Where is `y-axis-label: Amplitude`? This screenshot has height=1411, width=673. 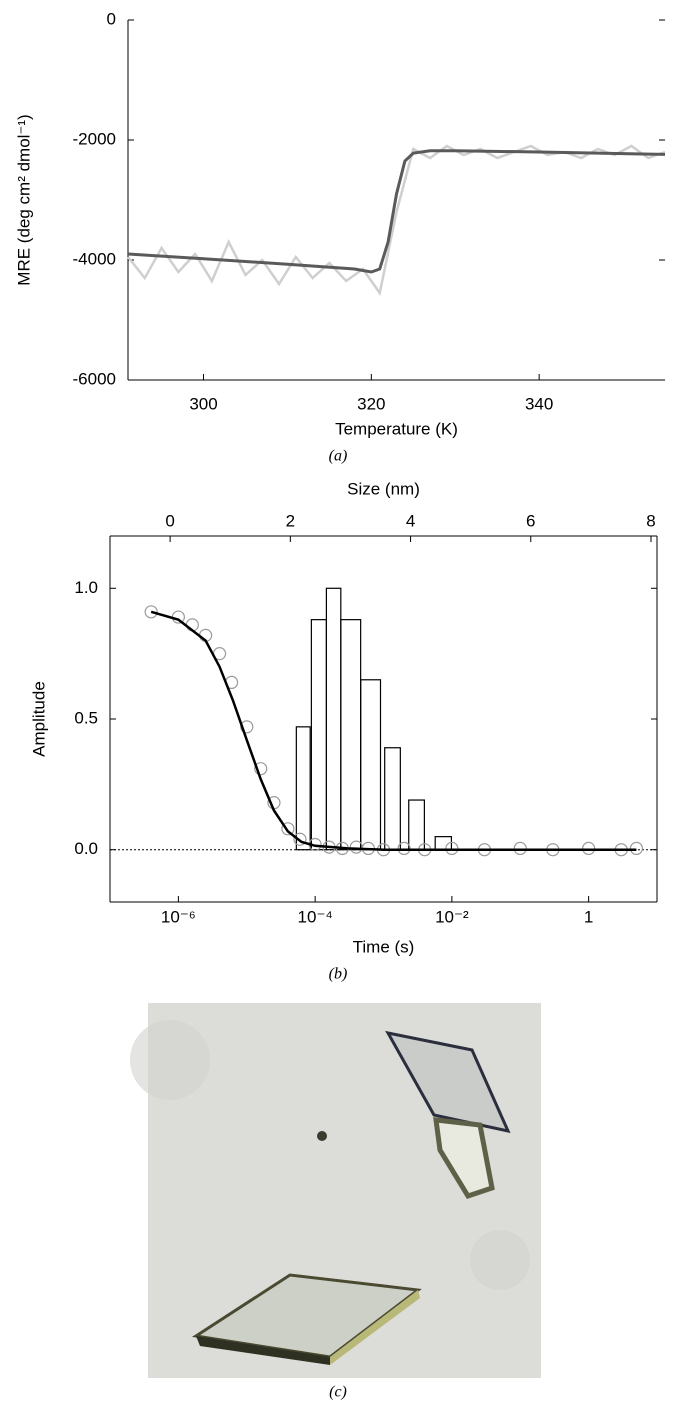 y-axis-label: Amplitude is located at coordinates (38, 719).